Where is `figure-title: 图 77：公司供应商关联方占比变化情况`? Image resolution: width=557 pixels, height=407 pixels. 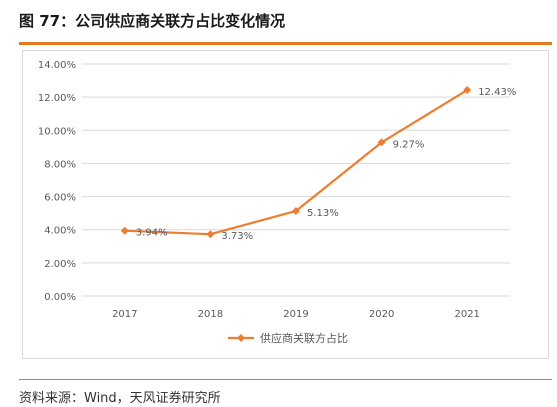
figure-title: 图 77：公司供应商关联方占比变化情况 is located at coordinates (152, 21).